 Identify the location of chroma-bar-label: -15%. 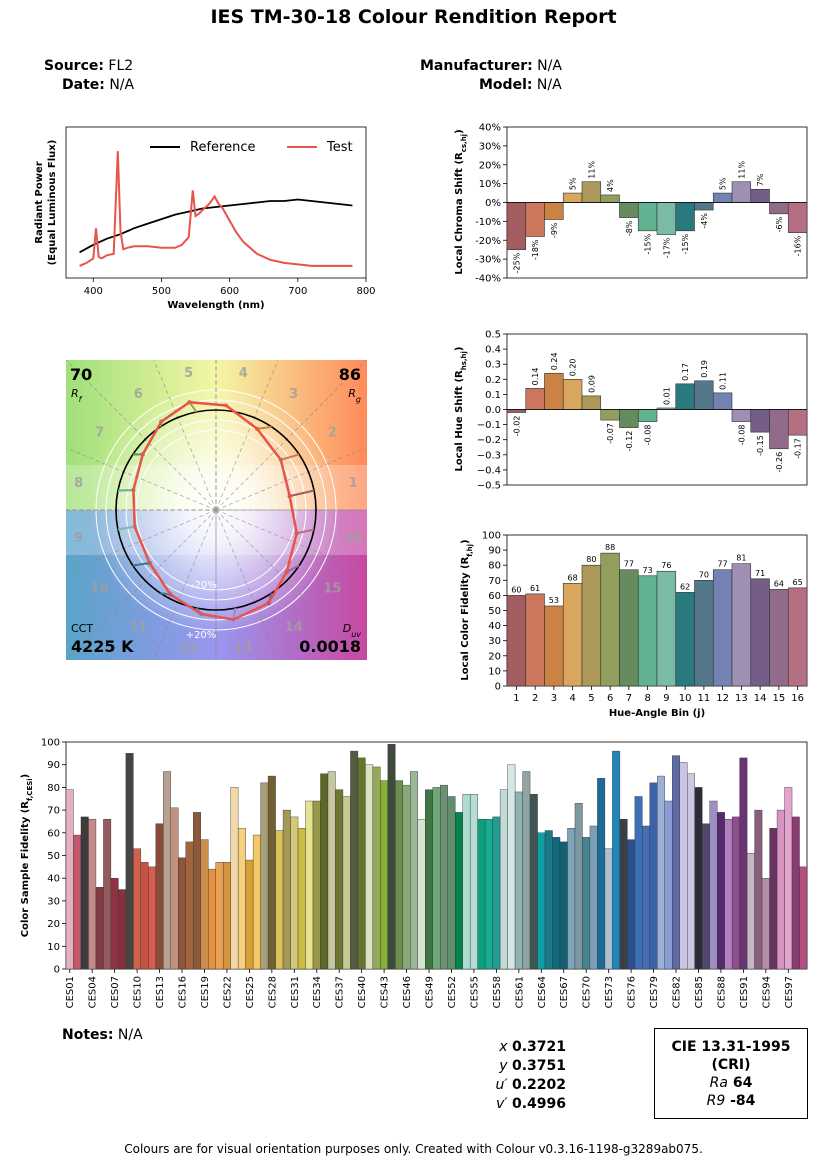
(648, 243).